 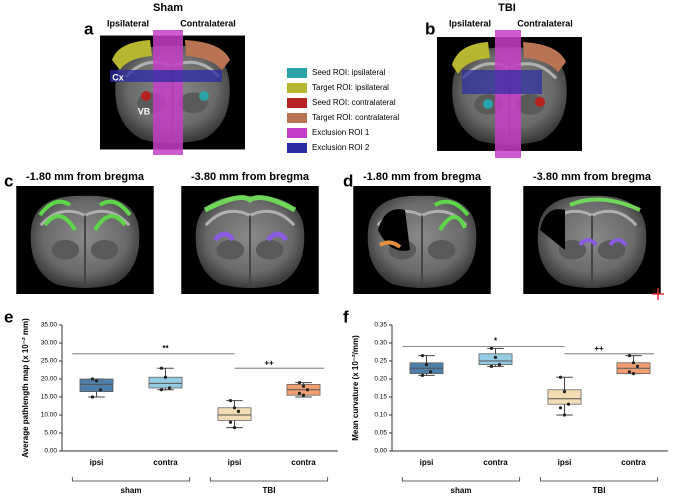 What do you see at coordinates (422, 240) in the screenshot?
I see `tract-image` at bounding box center [422, 240].